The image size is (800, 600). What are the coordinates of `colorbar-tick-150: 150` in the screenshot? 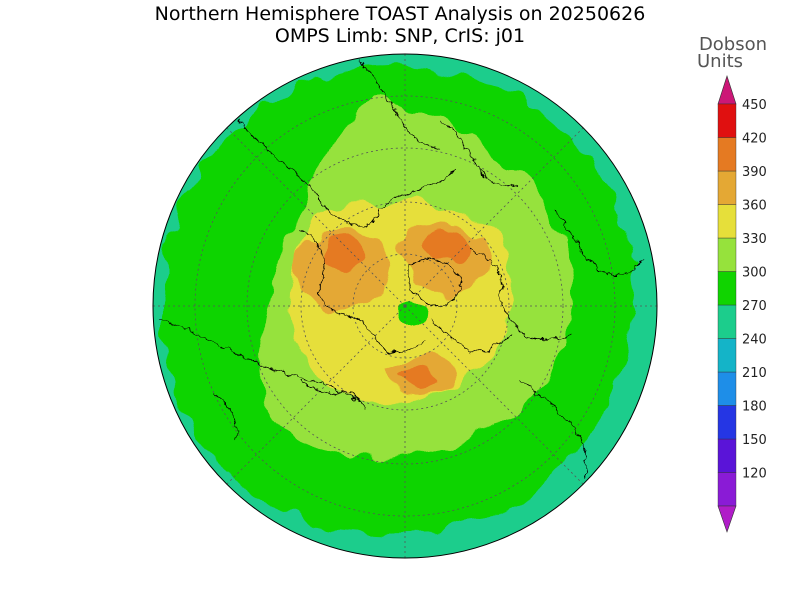 It's located at (754, 440).